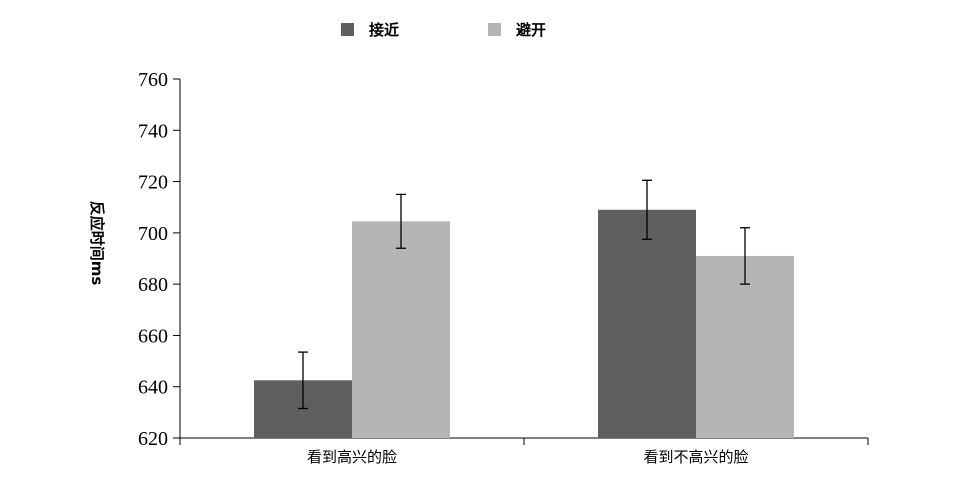 Image resolution: width=958 pixels, height=482 pixels. Describe the element at coordinates (153, 388) in the screenshot. I see `y-tick-label: 640` at that location.